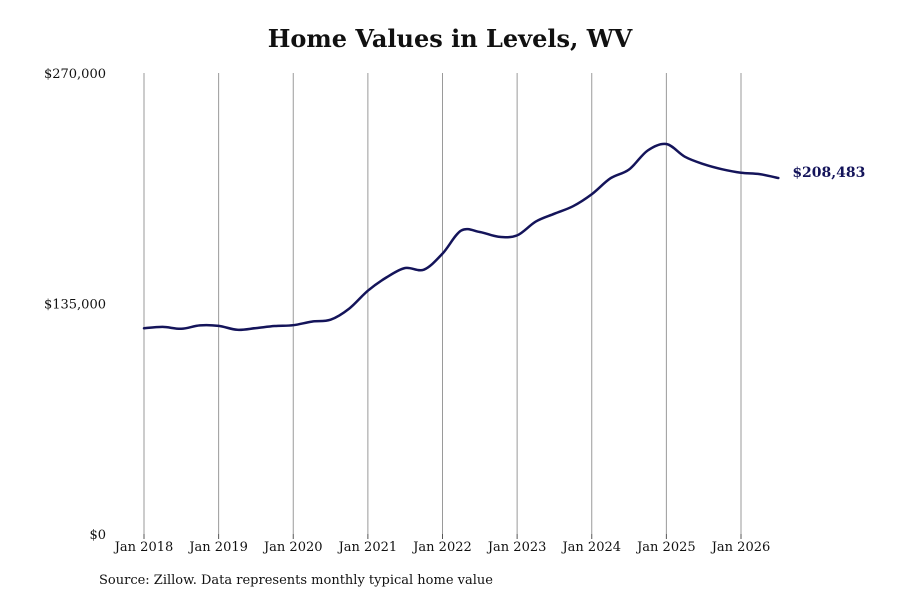 This screenshot has width=900, height=600. Describe the element at coordinates (516, 547) in the screenshot. I see `x-tick-label: Jan 2023` at that location.